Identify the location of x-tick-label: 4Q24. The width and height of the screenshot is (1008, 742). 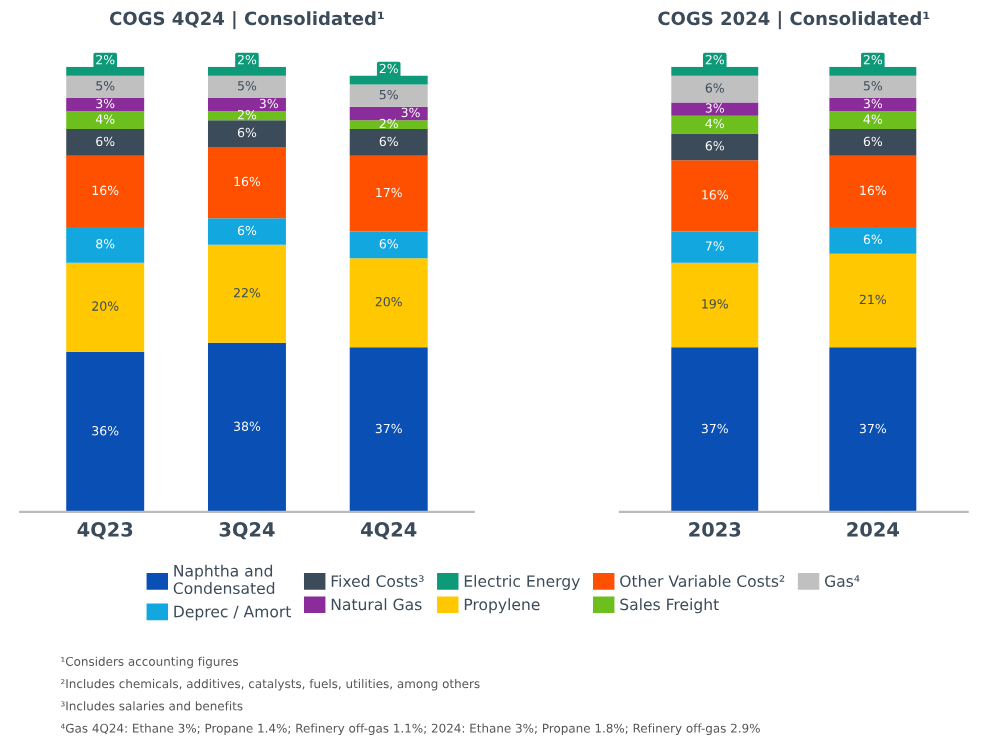
(389, 531).